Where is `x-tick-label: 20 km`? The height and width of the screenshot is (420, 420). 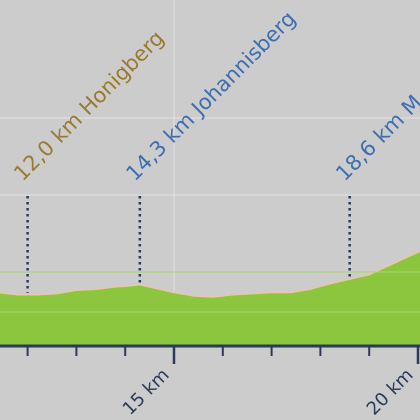
x-tick-label: 20 km is located at coordinates (390, 392).